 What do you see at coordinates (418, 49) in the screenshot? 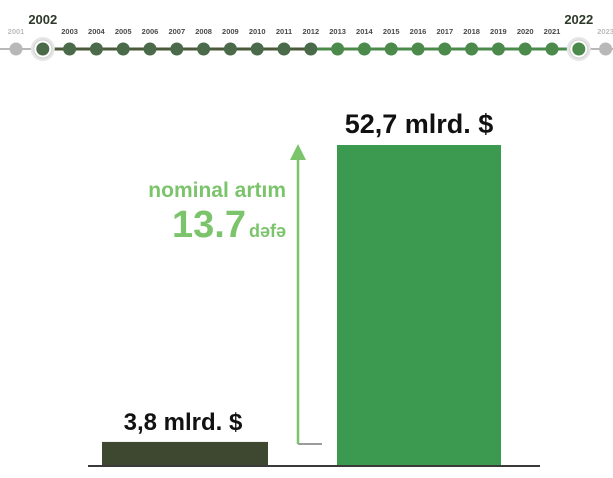
I see `timeline-dot-2016` at bounding box center [418, 49].